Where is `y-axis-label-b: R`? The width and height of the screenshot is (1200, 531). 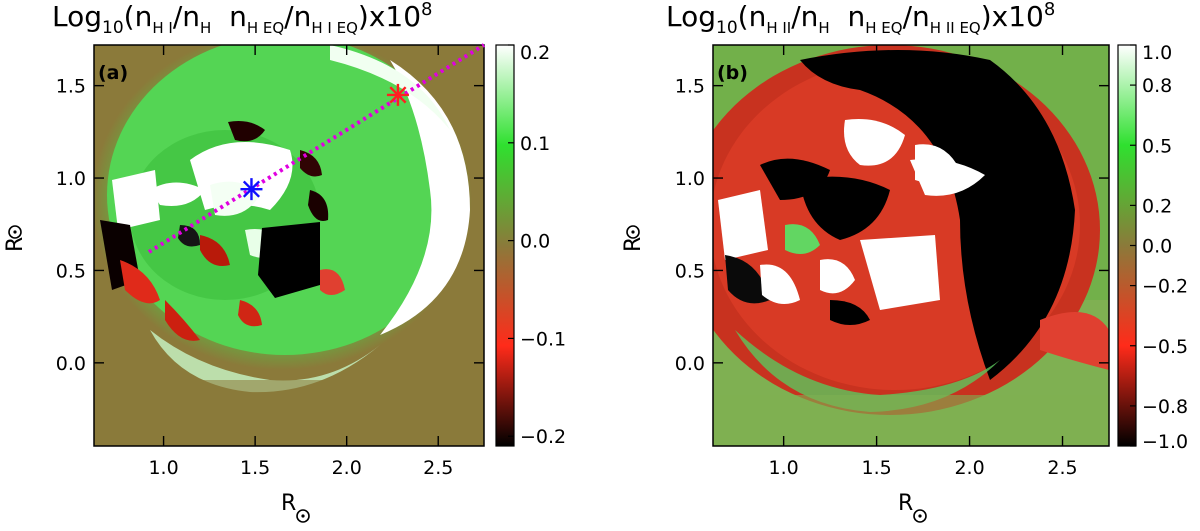 y-axis-label-b: R is located at coordinates (633, 238).